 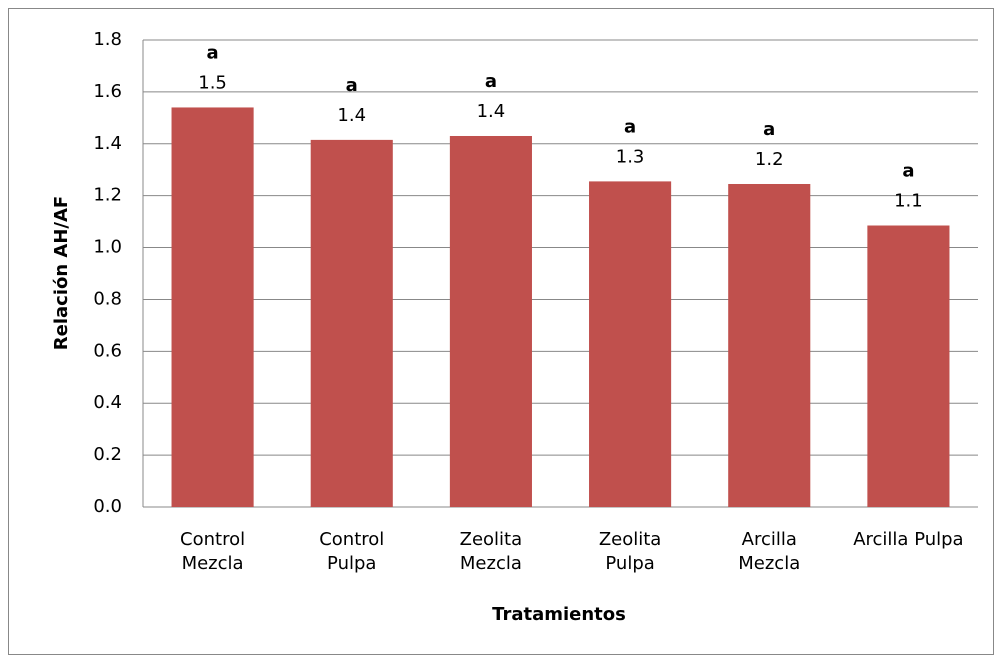 I want to click on x-tick-label: Zeolita Mezcla, so click(x=491, y=551).